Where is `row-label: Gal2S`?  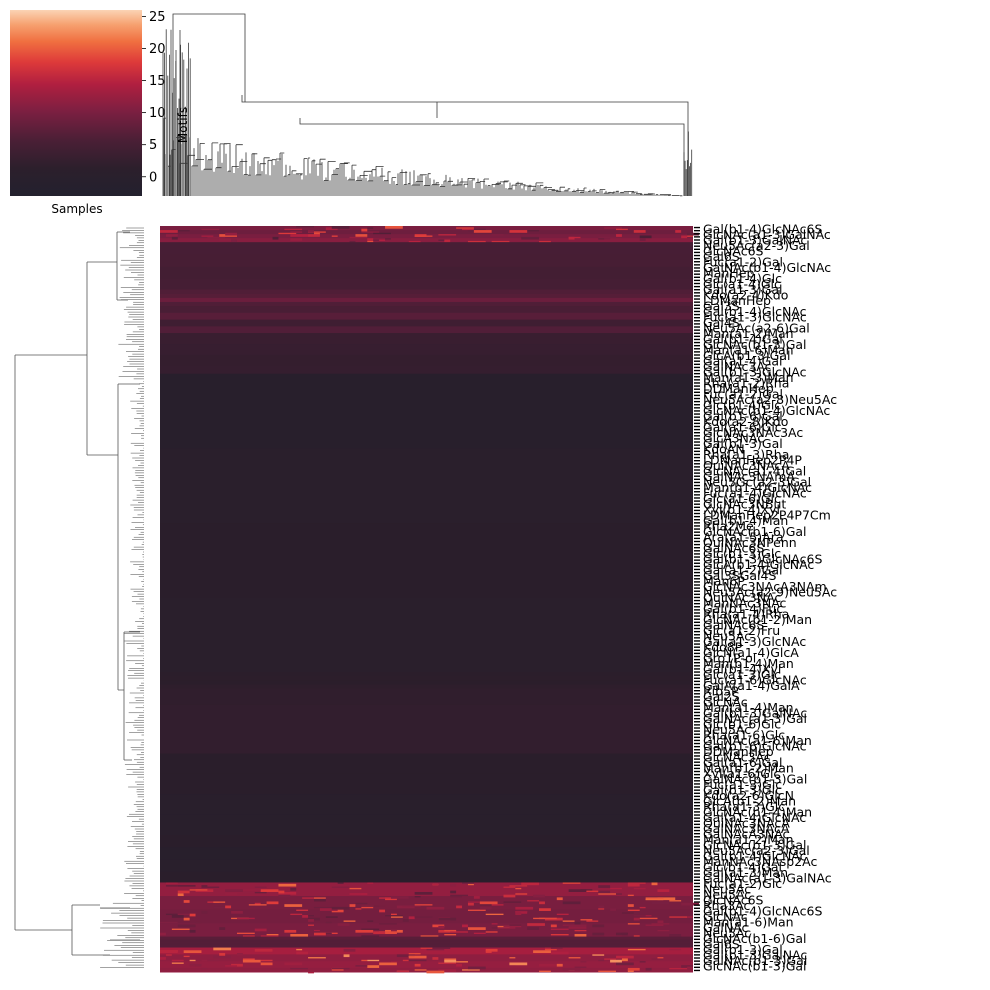
row-label: Gal2S is located at coordinates (721, 696).